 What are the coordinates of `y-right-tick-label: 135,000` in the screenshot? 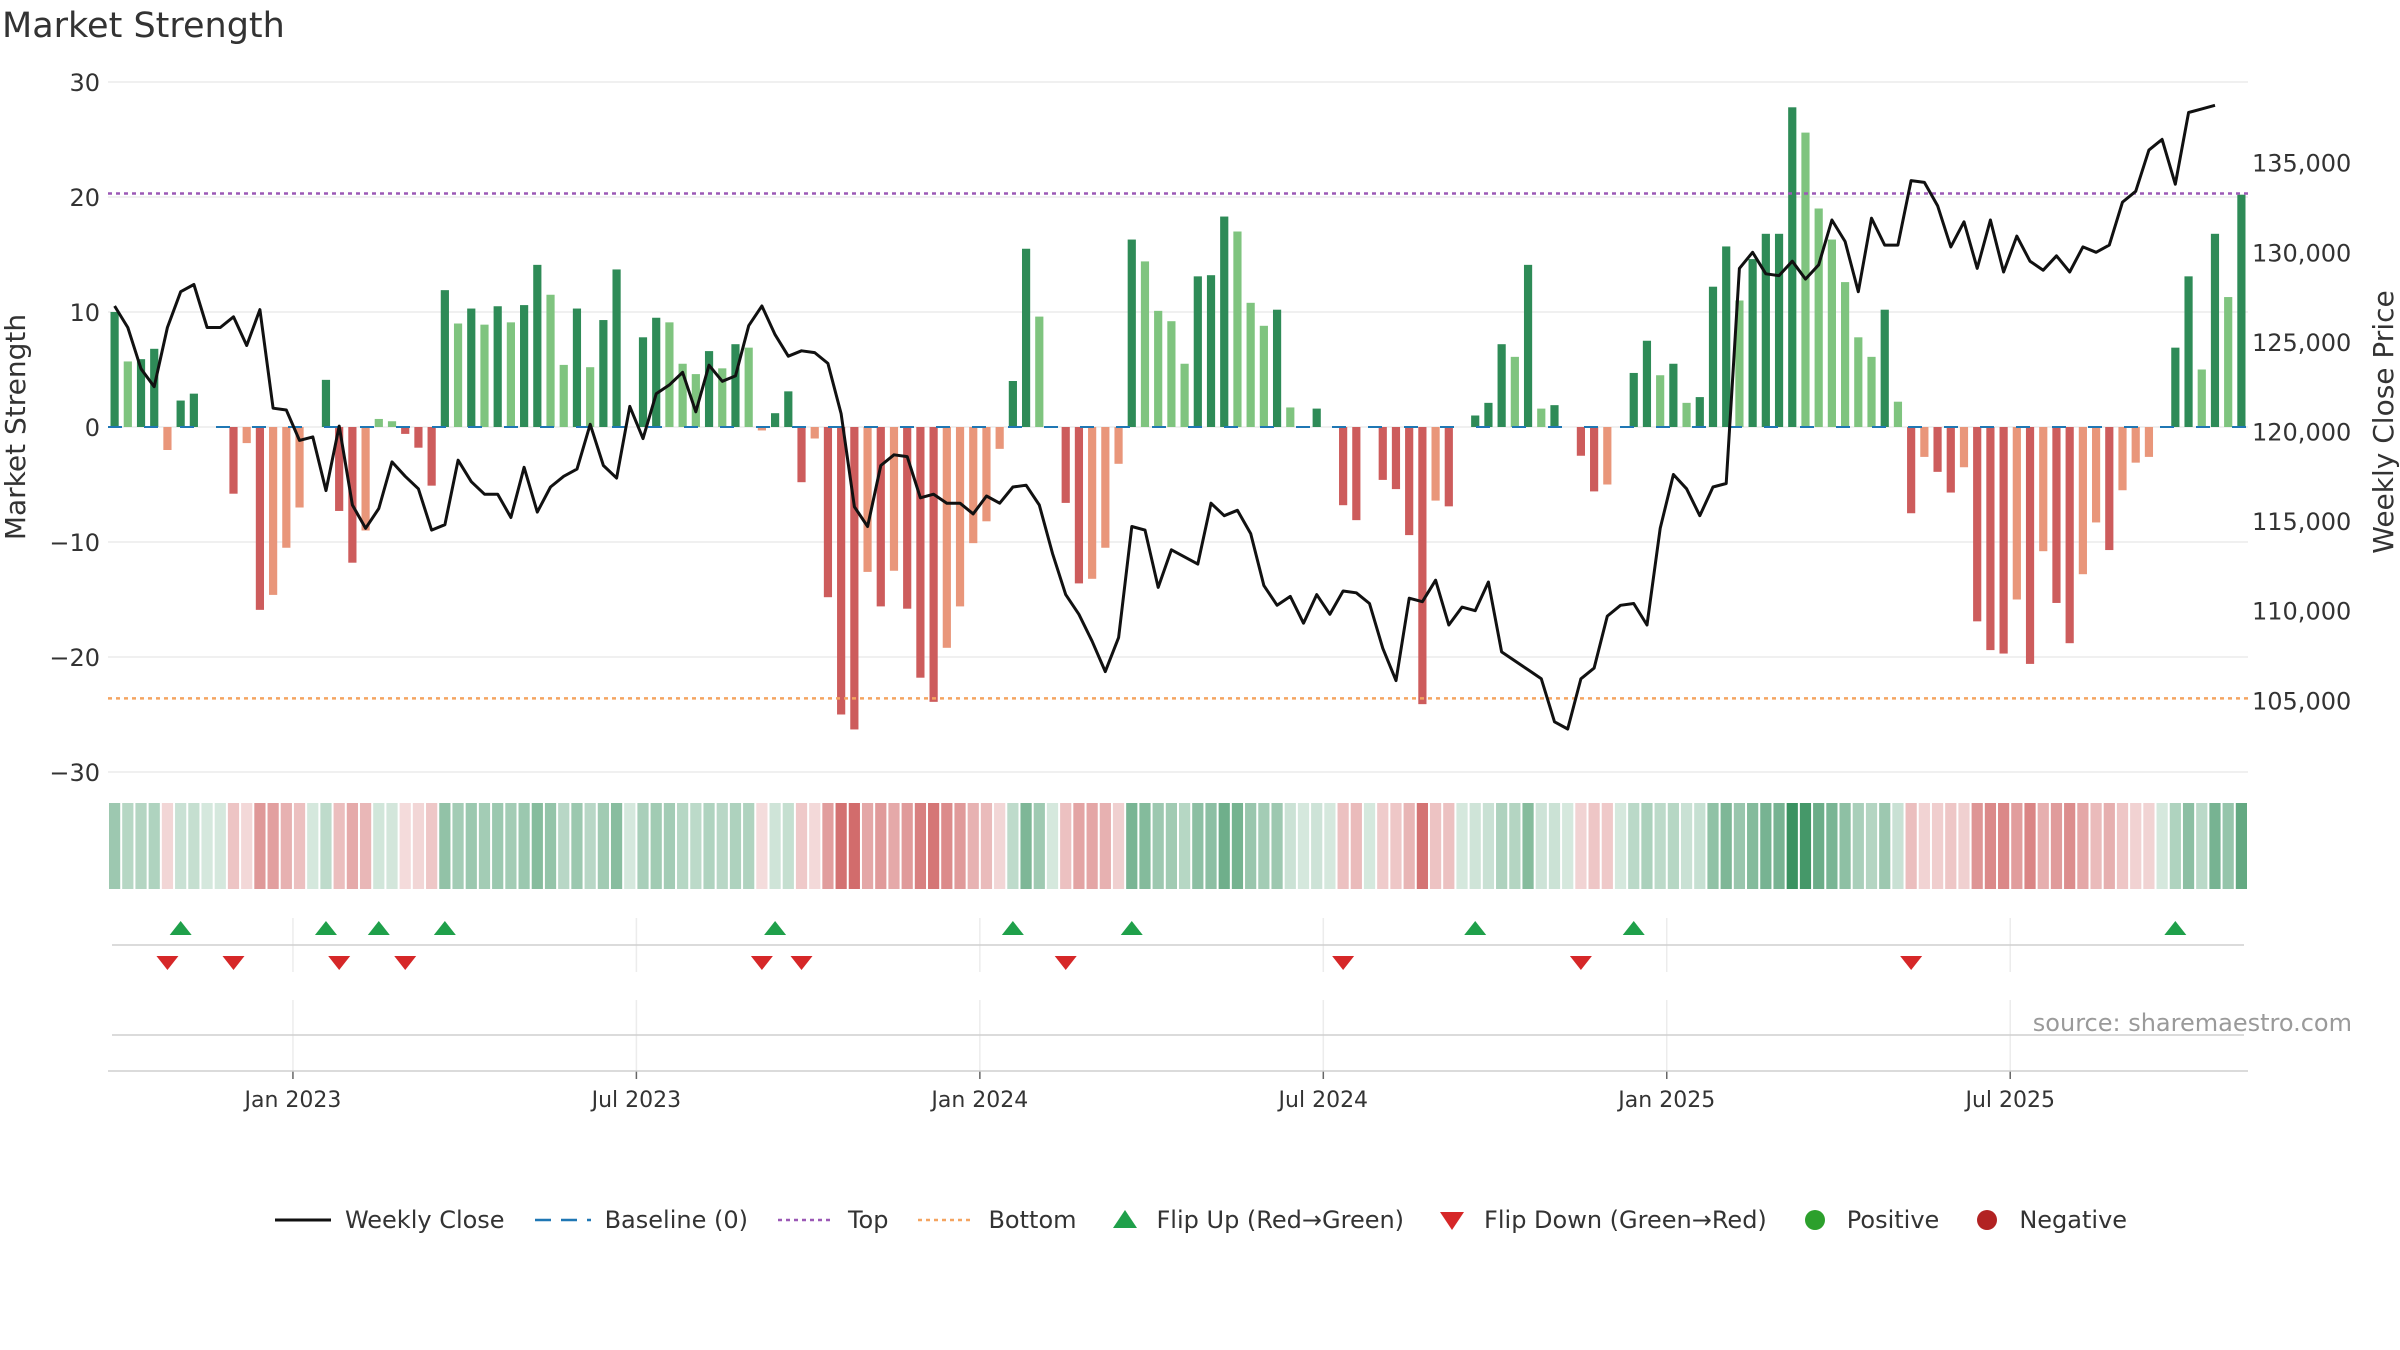 It's located at (2301, 164).